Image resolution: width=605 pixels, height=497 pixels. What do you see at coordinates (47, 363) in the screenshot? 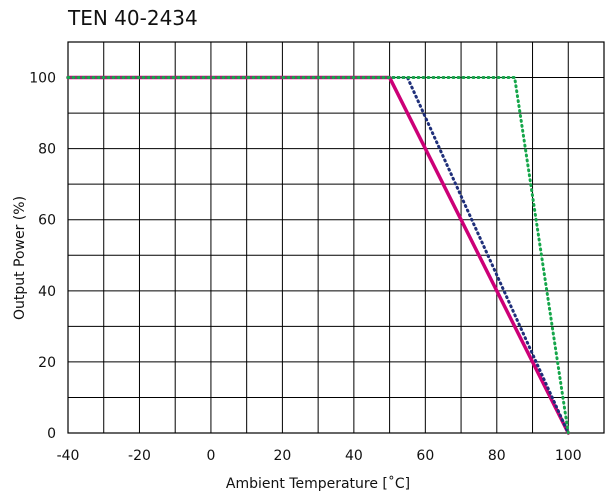
I see `y-tick-label: 20` at bounding box center [47, 363].